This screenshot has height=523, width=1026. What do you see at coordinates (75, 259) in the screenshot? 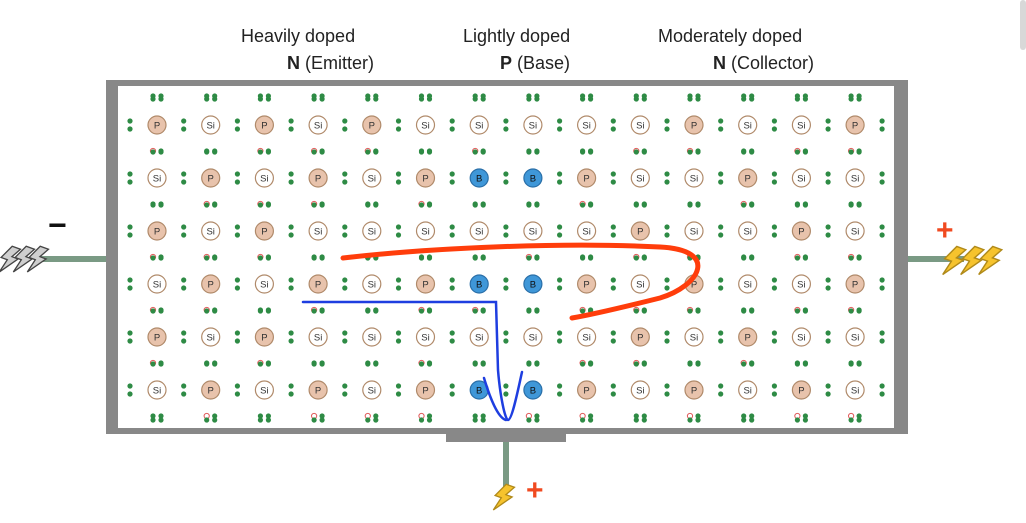
I see `left-wire` at bounding box center [75, 259].